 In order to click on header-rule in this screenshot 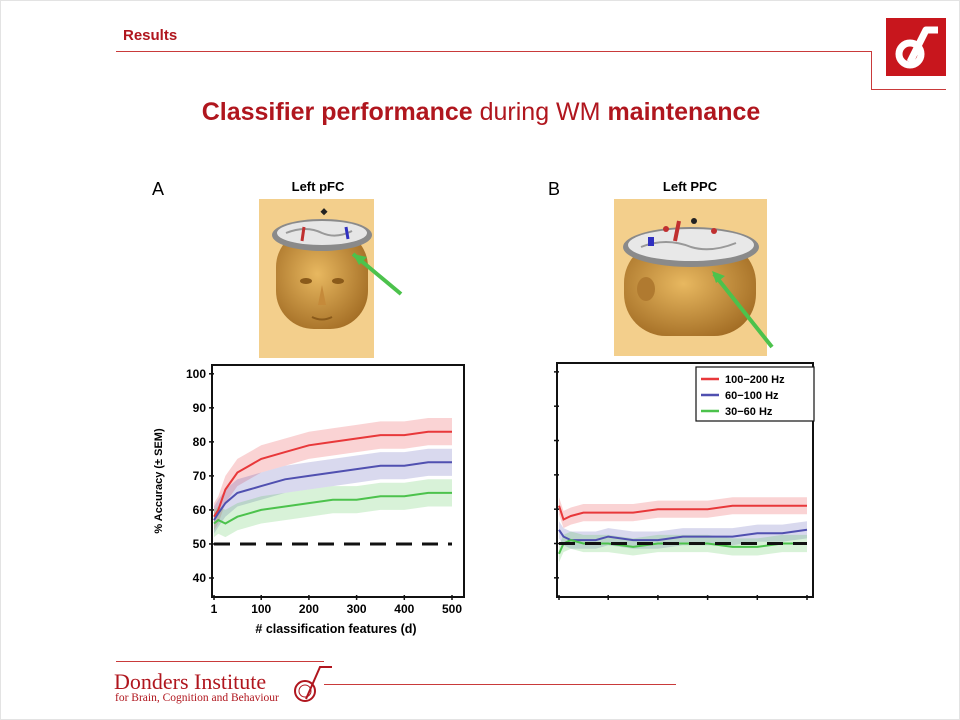, I will do `click(493, 51)`.